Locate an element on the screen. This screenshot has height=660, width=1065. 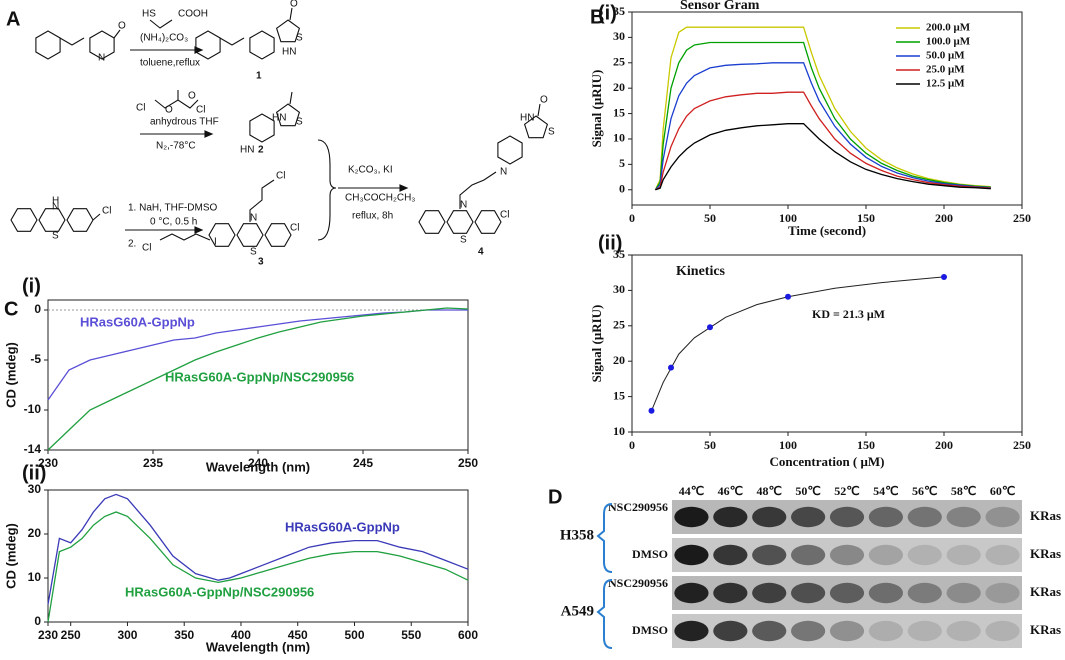
legend-label: 25.0 μM is located at coordinates (945, 70).